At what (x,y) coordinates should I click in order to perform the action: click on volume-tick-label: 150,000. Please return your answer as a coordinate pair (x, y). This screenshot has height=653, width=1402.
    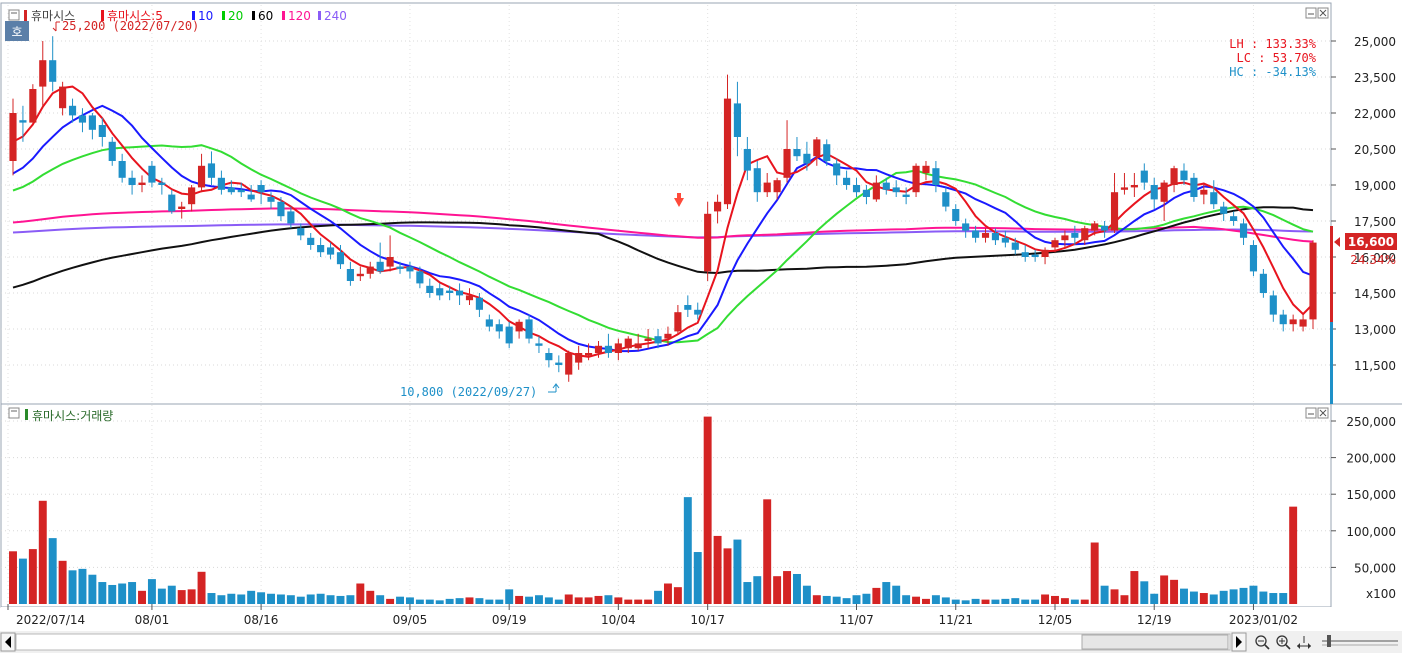
    Looking at the image, I should click on (1371, 495).